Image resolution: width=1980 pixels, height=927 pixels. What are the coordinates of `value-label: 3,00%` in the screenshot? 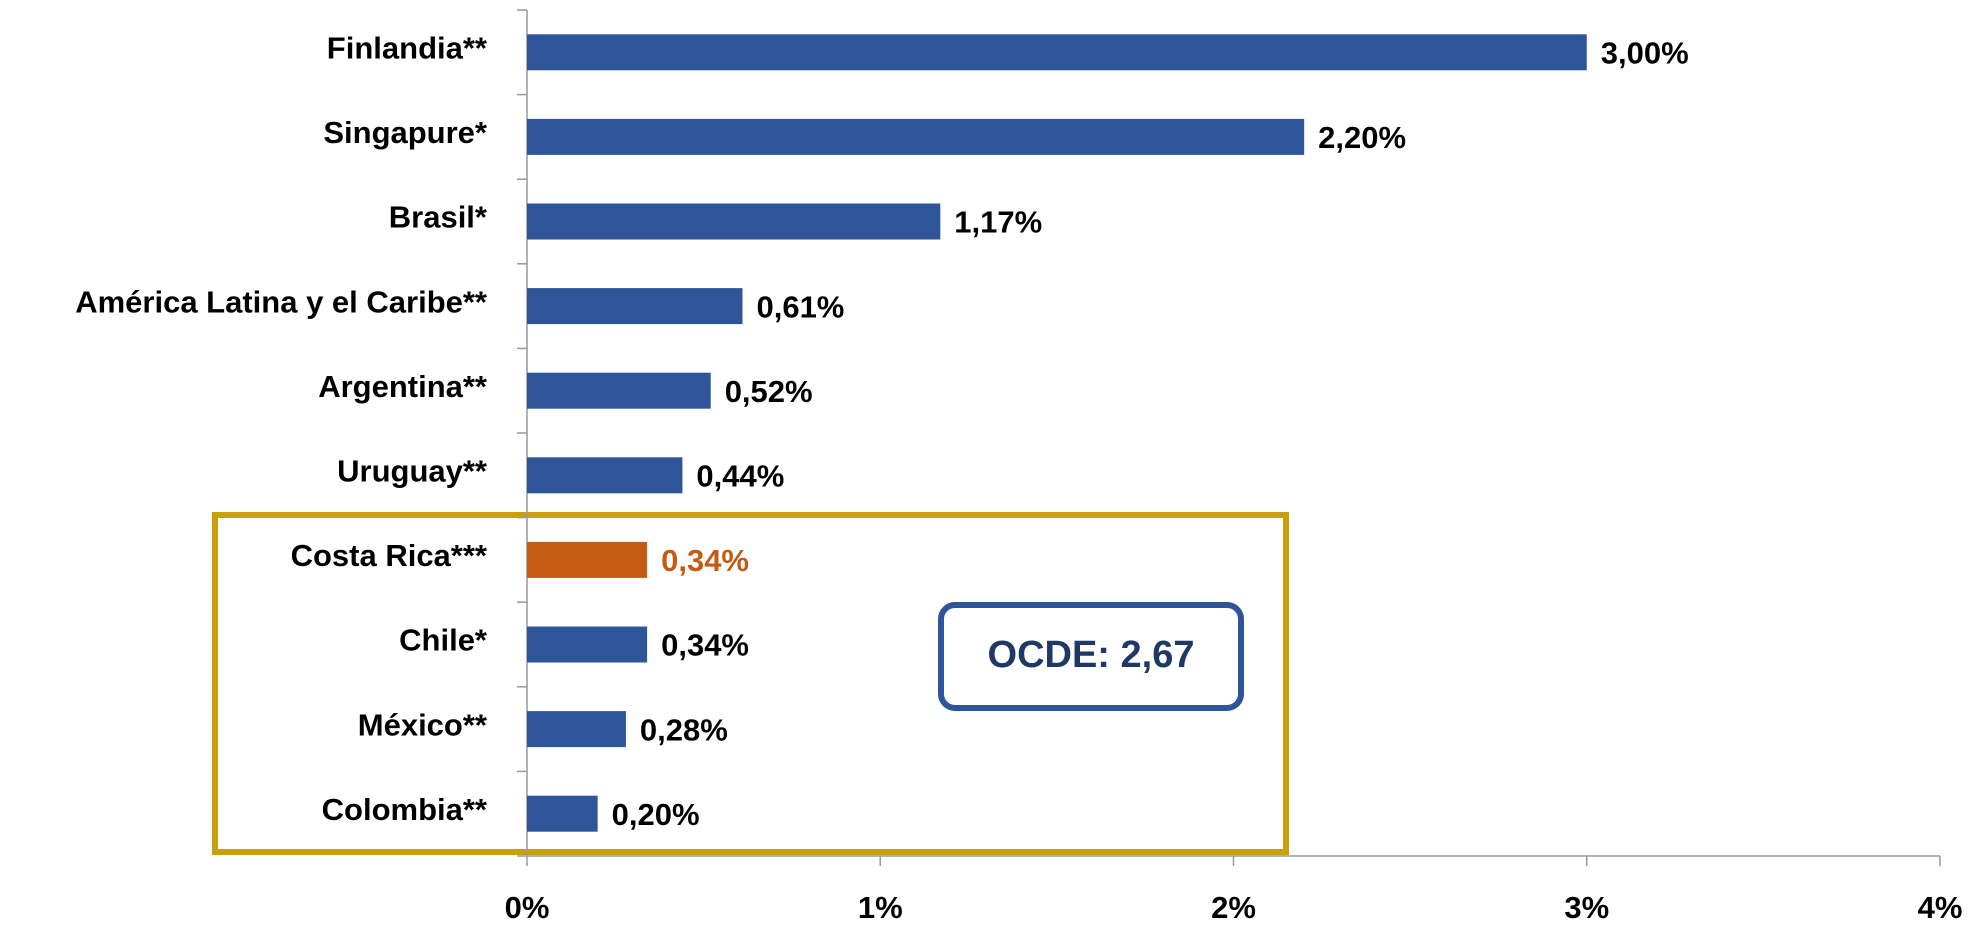 It's located at (1645, 52).